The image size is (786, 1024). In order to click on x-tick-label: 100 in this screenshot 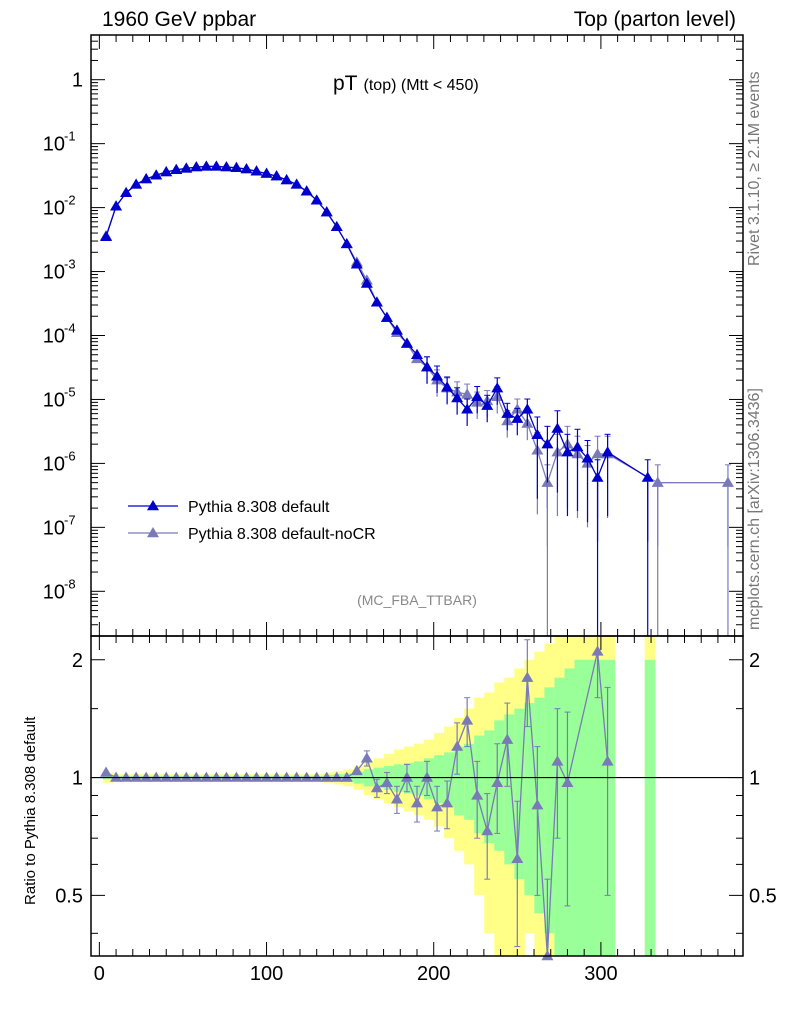, I will do `click(266, 974)`.